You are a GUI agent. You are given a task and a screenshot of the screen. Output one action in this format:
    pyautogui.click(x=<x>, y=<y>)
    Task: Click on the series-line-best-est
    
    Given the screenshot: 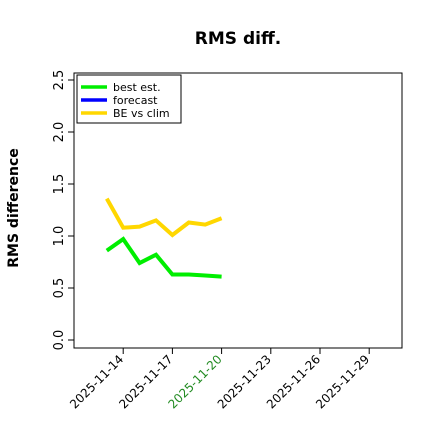 What is the action you would take?
    pyautogui.click(x=163, y=257)
    